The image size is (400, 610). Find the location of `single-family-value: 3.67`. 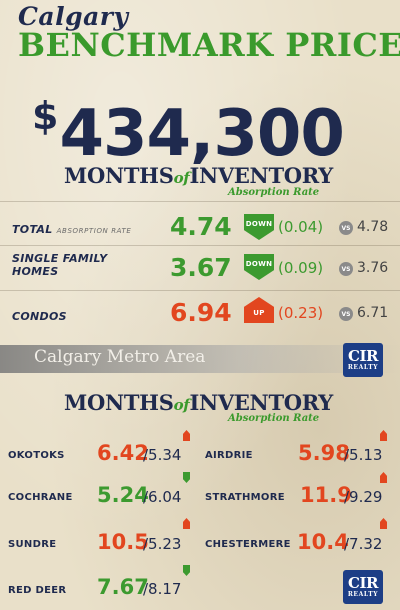

single-family-value: 3.67 is located at coordinates (201, 267).